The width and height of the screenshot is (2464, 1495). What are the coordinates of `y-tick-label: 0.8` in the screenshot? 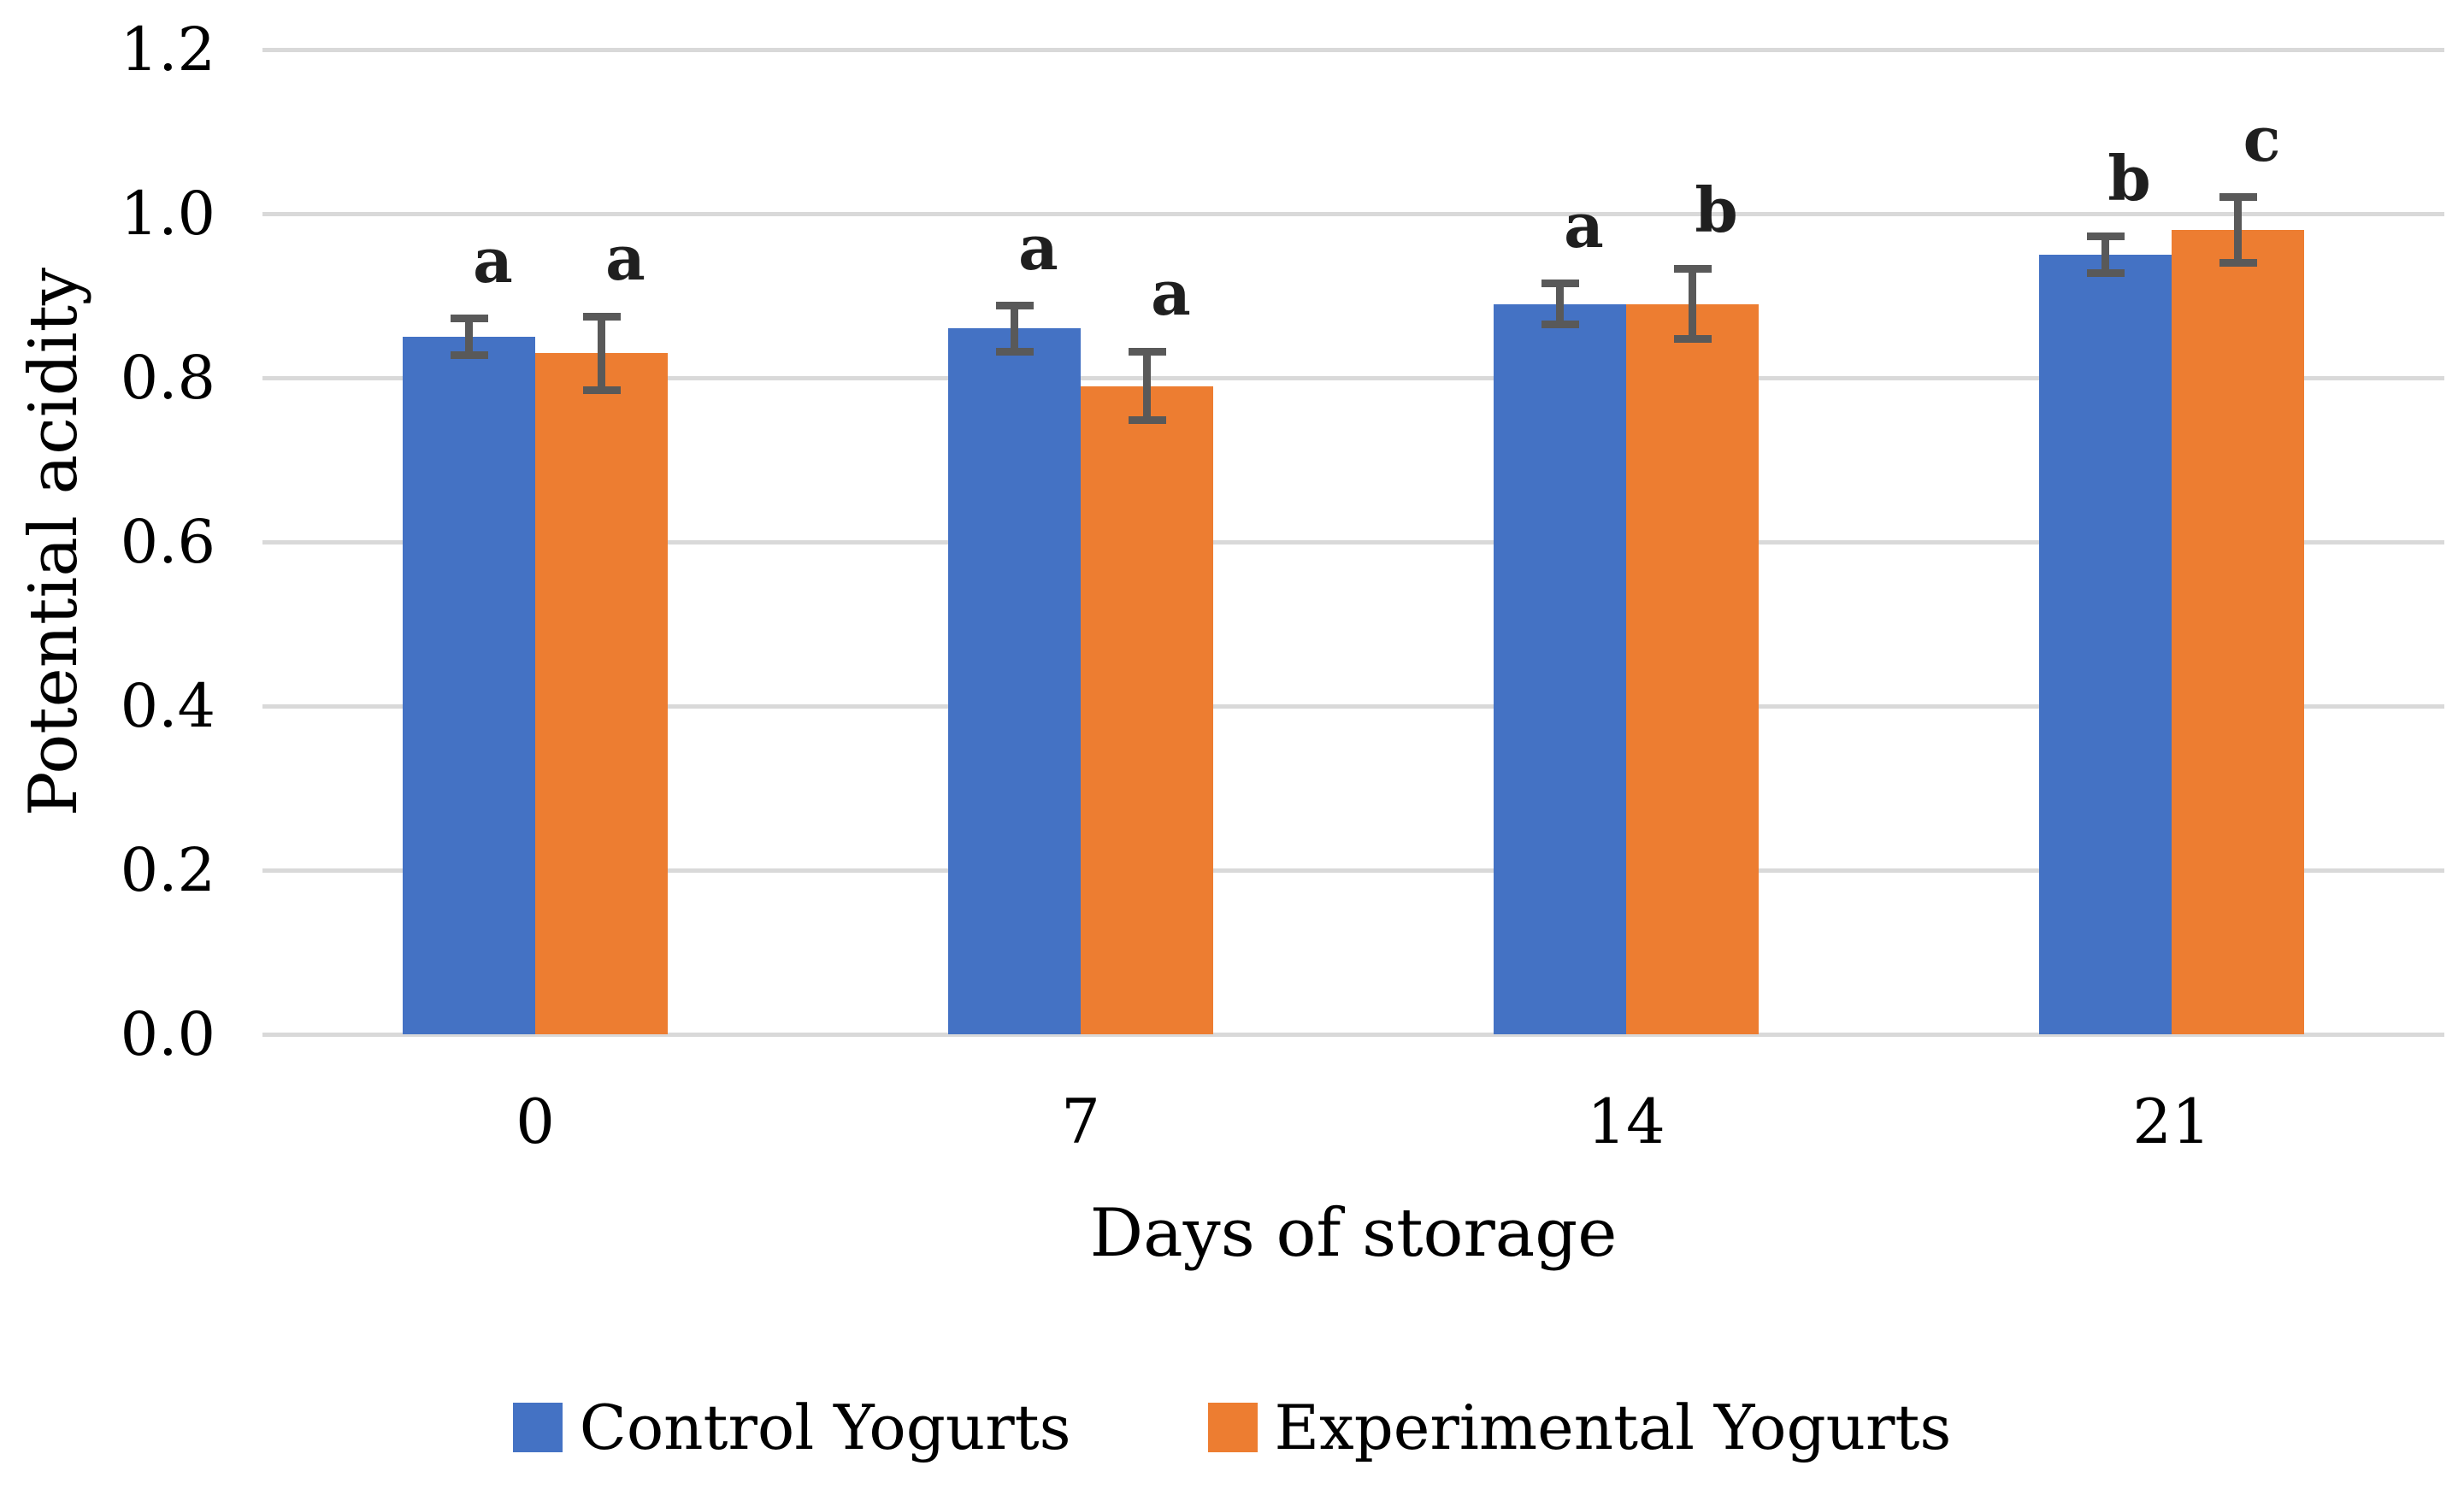 It's located at (167, 378).